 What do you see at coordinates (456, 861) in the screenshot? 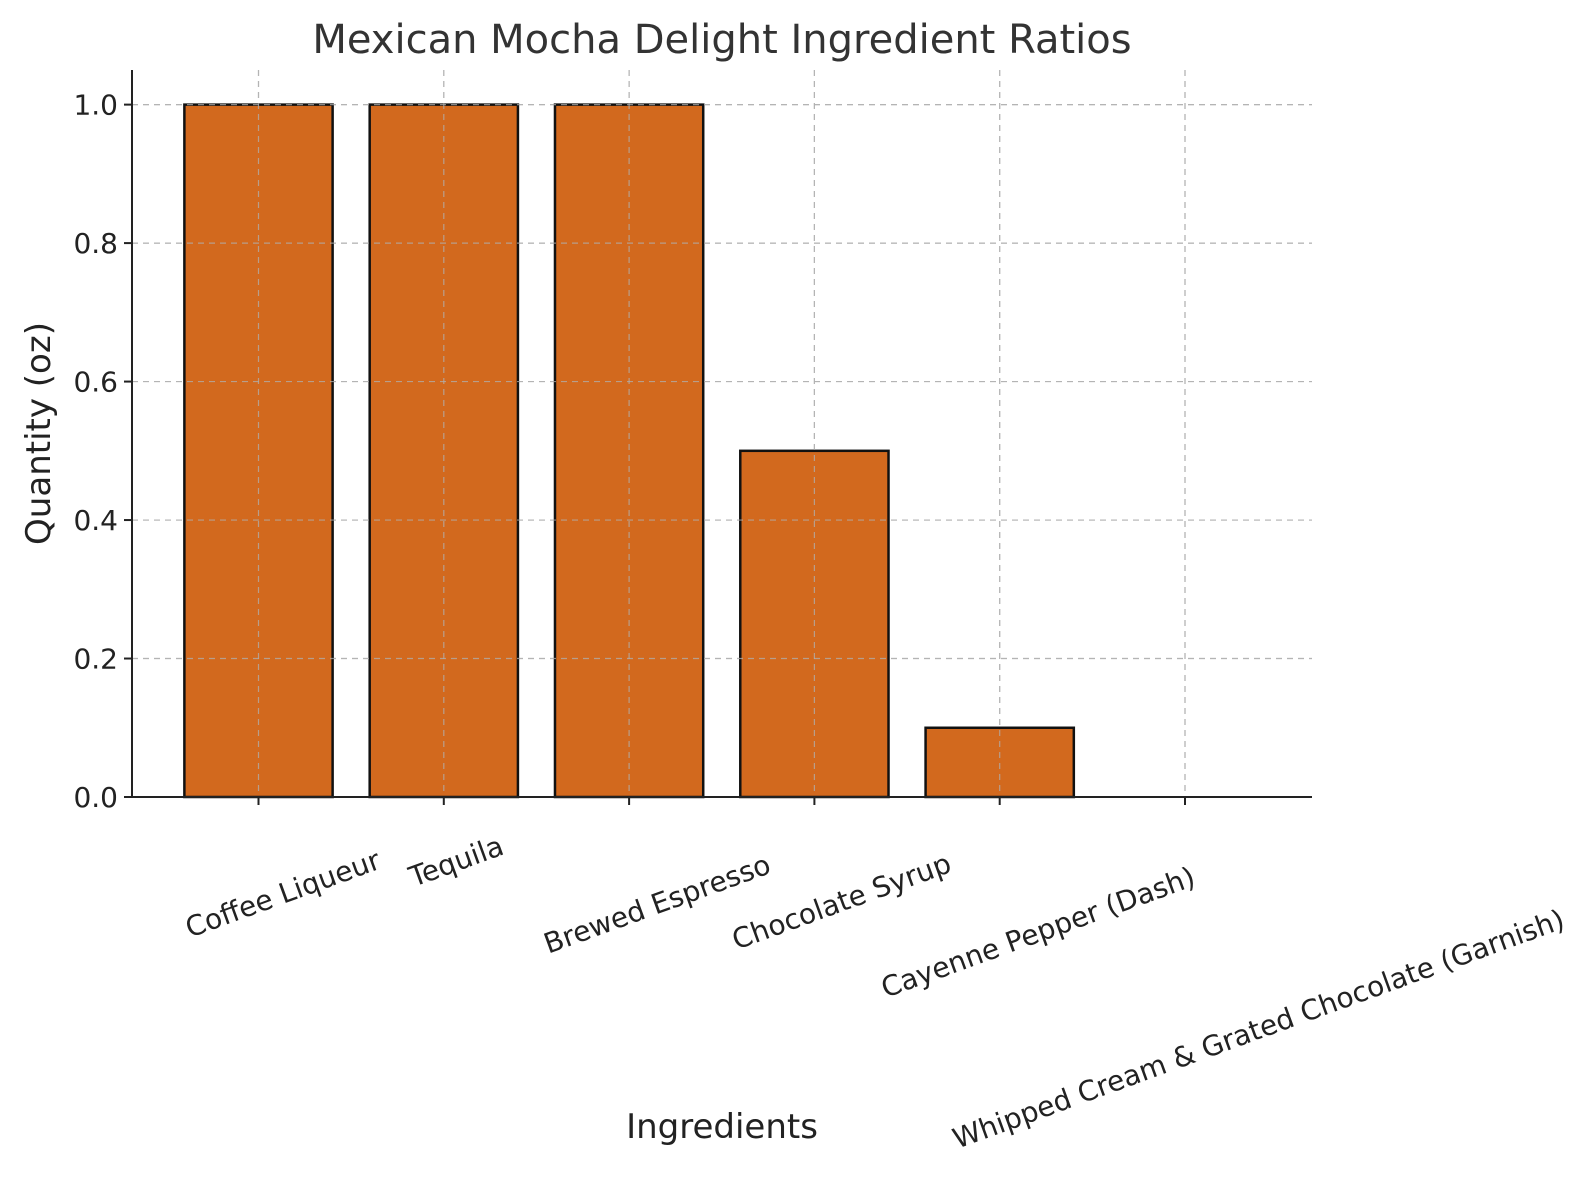
I see `x-tick-label: Tequila` at bounding box center [456, 861].